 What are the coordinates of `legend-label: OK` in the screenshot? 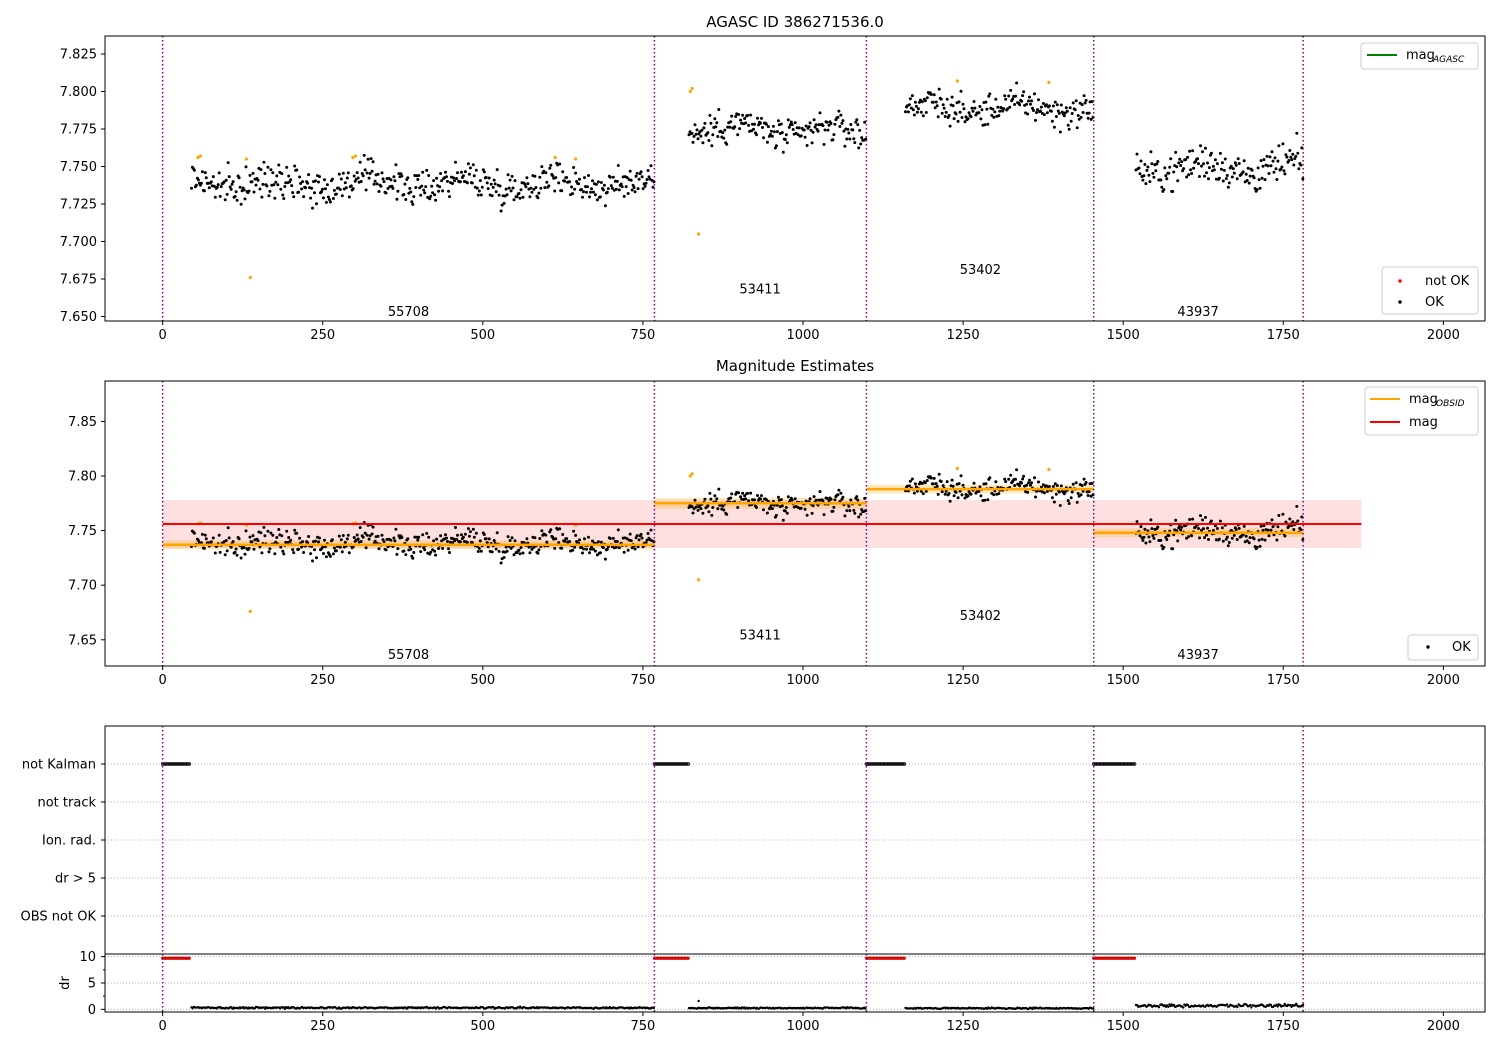 It's located at (1461, 647).